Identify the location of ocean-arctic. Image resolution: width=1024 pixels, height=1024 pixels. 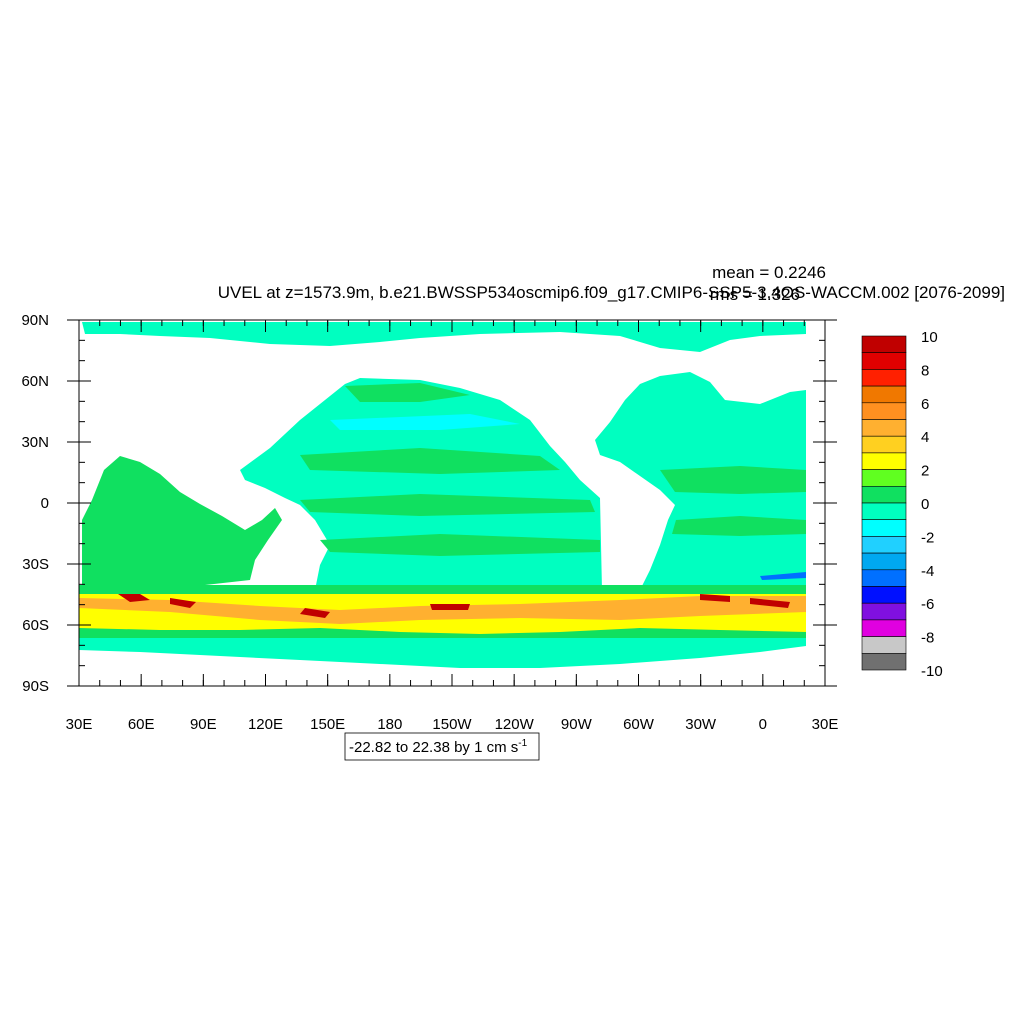
(444, 337).